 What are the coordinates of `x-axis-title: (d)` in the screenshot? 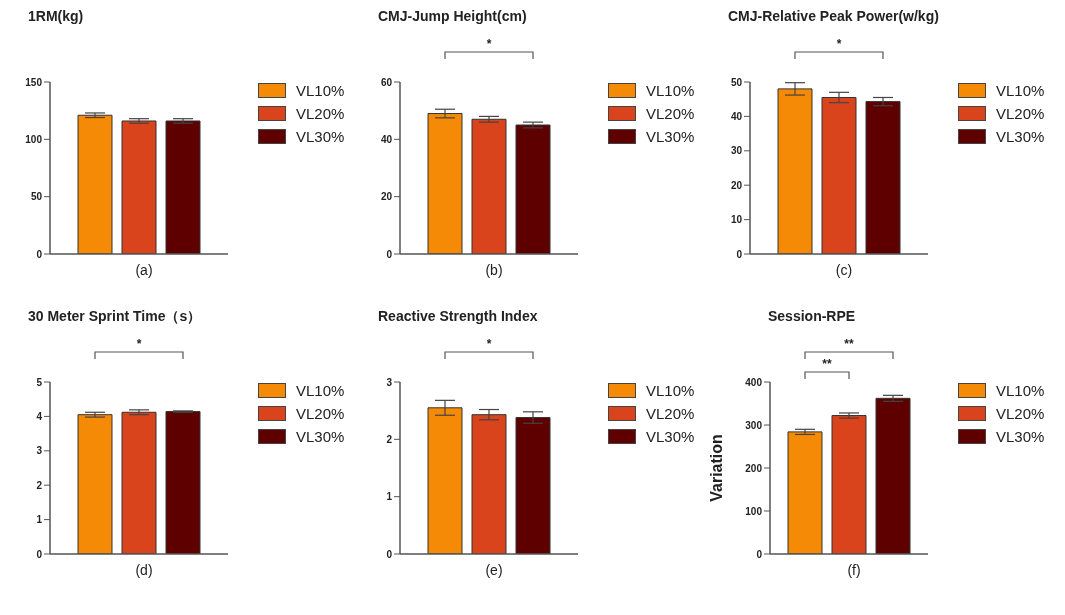 It's located at (144, 570).